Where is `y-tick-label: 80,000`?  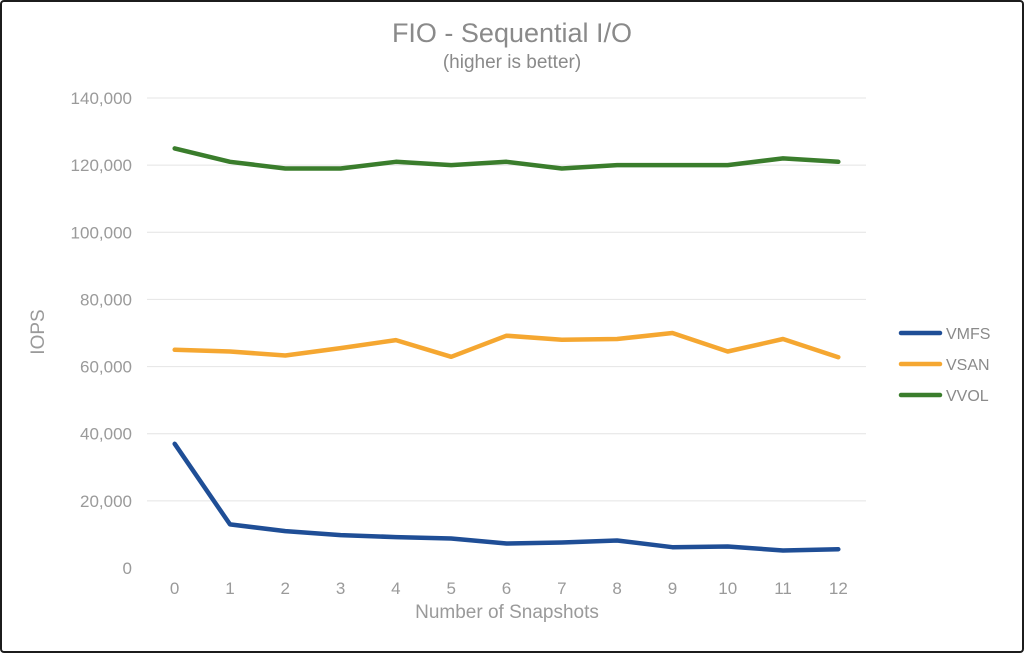
y-tick-label: 80,000 is located at coordinates (106, 299).